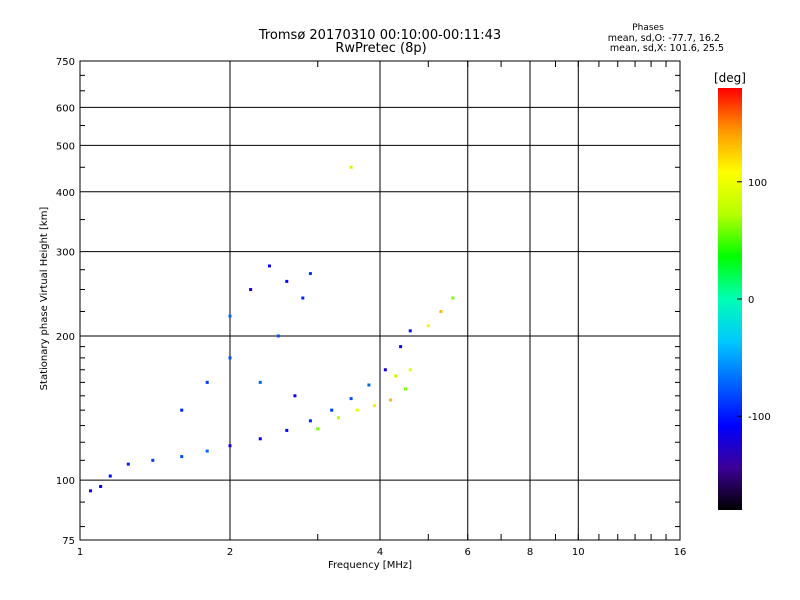  What do you see at coordinates (65, 62) in the screenshot?
I see `y-tick-label: 750` at bounding box center [65, 62].